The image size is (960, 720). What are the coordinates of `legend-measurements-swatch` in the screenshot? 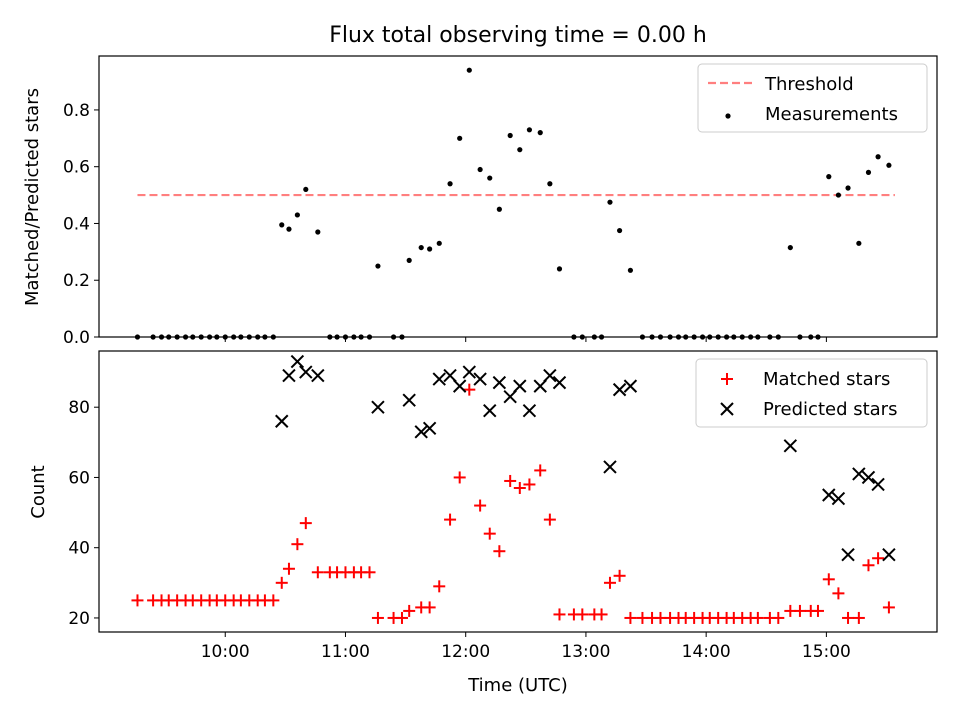 It's located at (728, 116).